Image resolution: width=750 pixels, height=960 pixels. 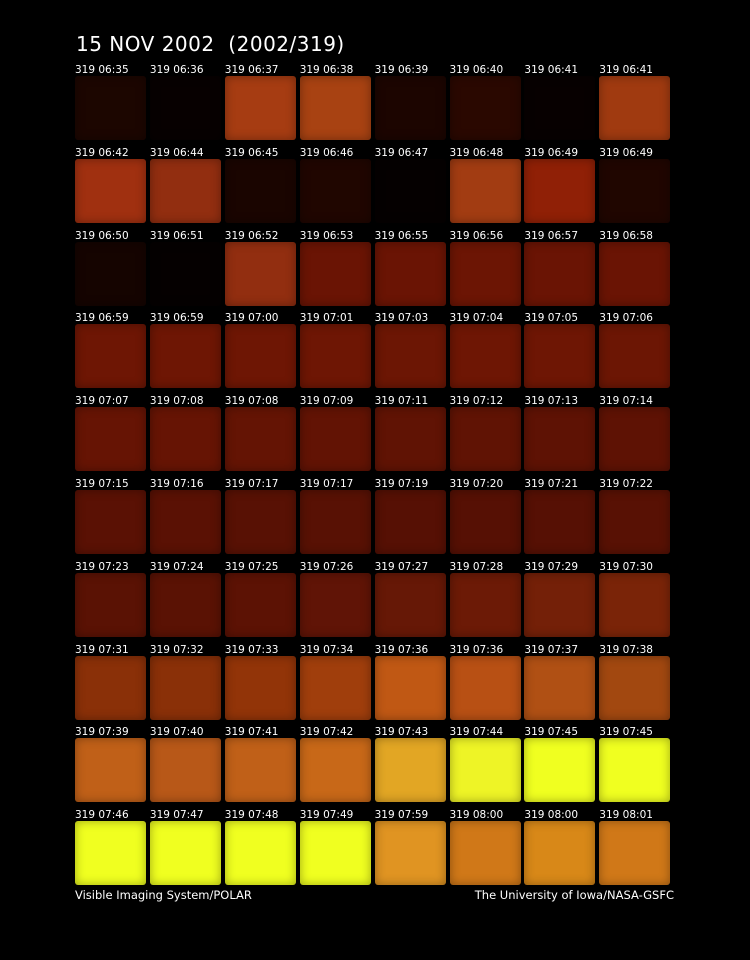 I want to click on tile-label: 319 07:13, so click(x=551, y=401).